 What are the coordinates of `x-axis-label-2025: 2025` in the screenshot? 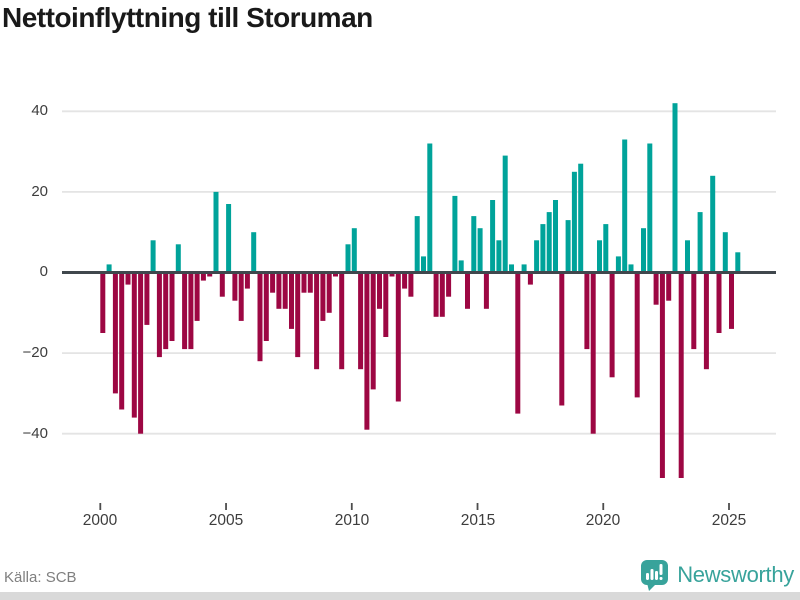 It's located at (729, 520).